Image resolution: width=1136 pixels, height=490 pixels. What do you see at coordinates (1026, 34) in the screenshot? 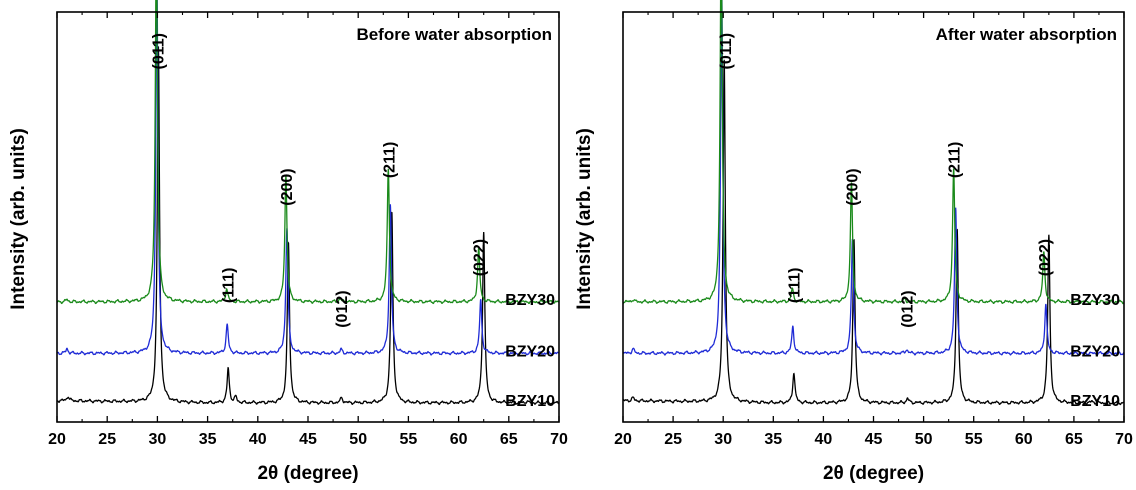
I see `panel-title: After water absorption` at bounding box center [1026, 34].